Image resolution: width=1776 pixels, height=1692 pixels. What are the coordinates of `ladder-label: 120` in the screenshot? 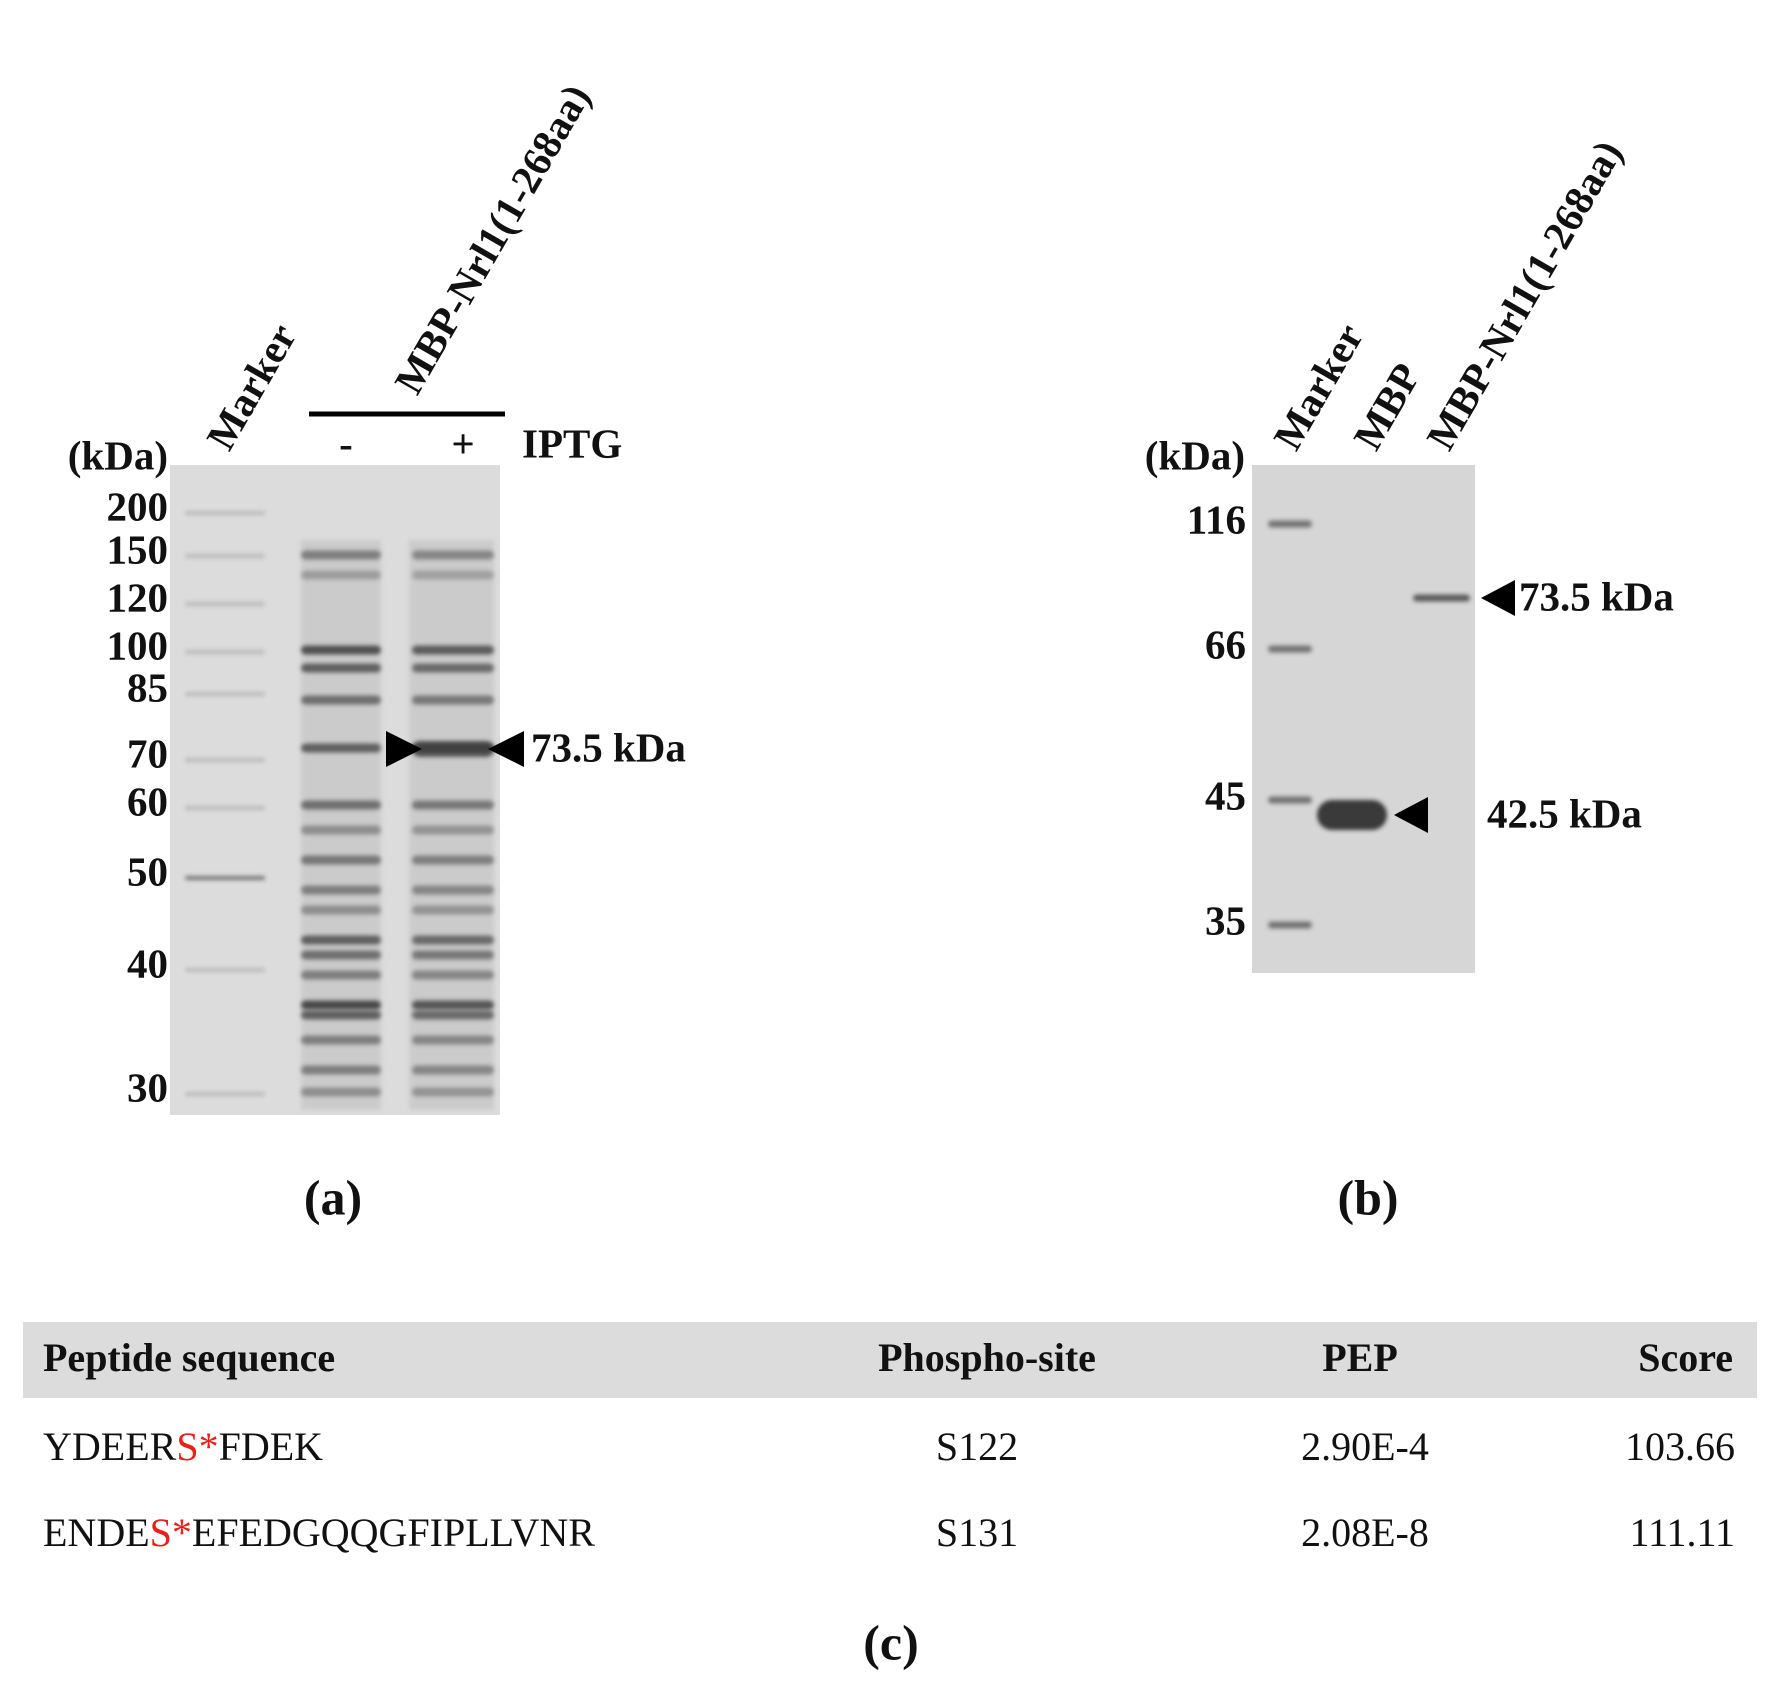 It's located at (138, 597).